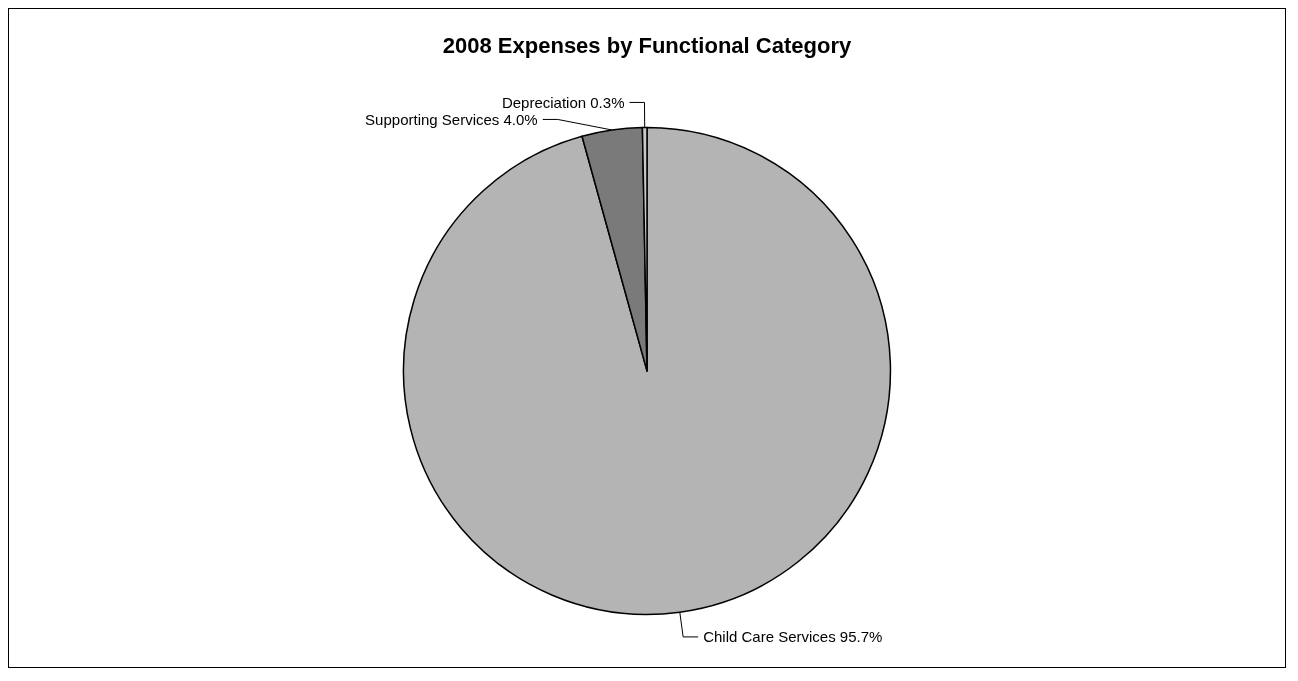 This screenshot has width=1298, height=681. What do you see at coordinates (647, 45) in the screenshot?
I see `chart-title: 2008 Expenses by Functional Category` at bounding box center [647, 45].